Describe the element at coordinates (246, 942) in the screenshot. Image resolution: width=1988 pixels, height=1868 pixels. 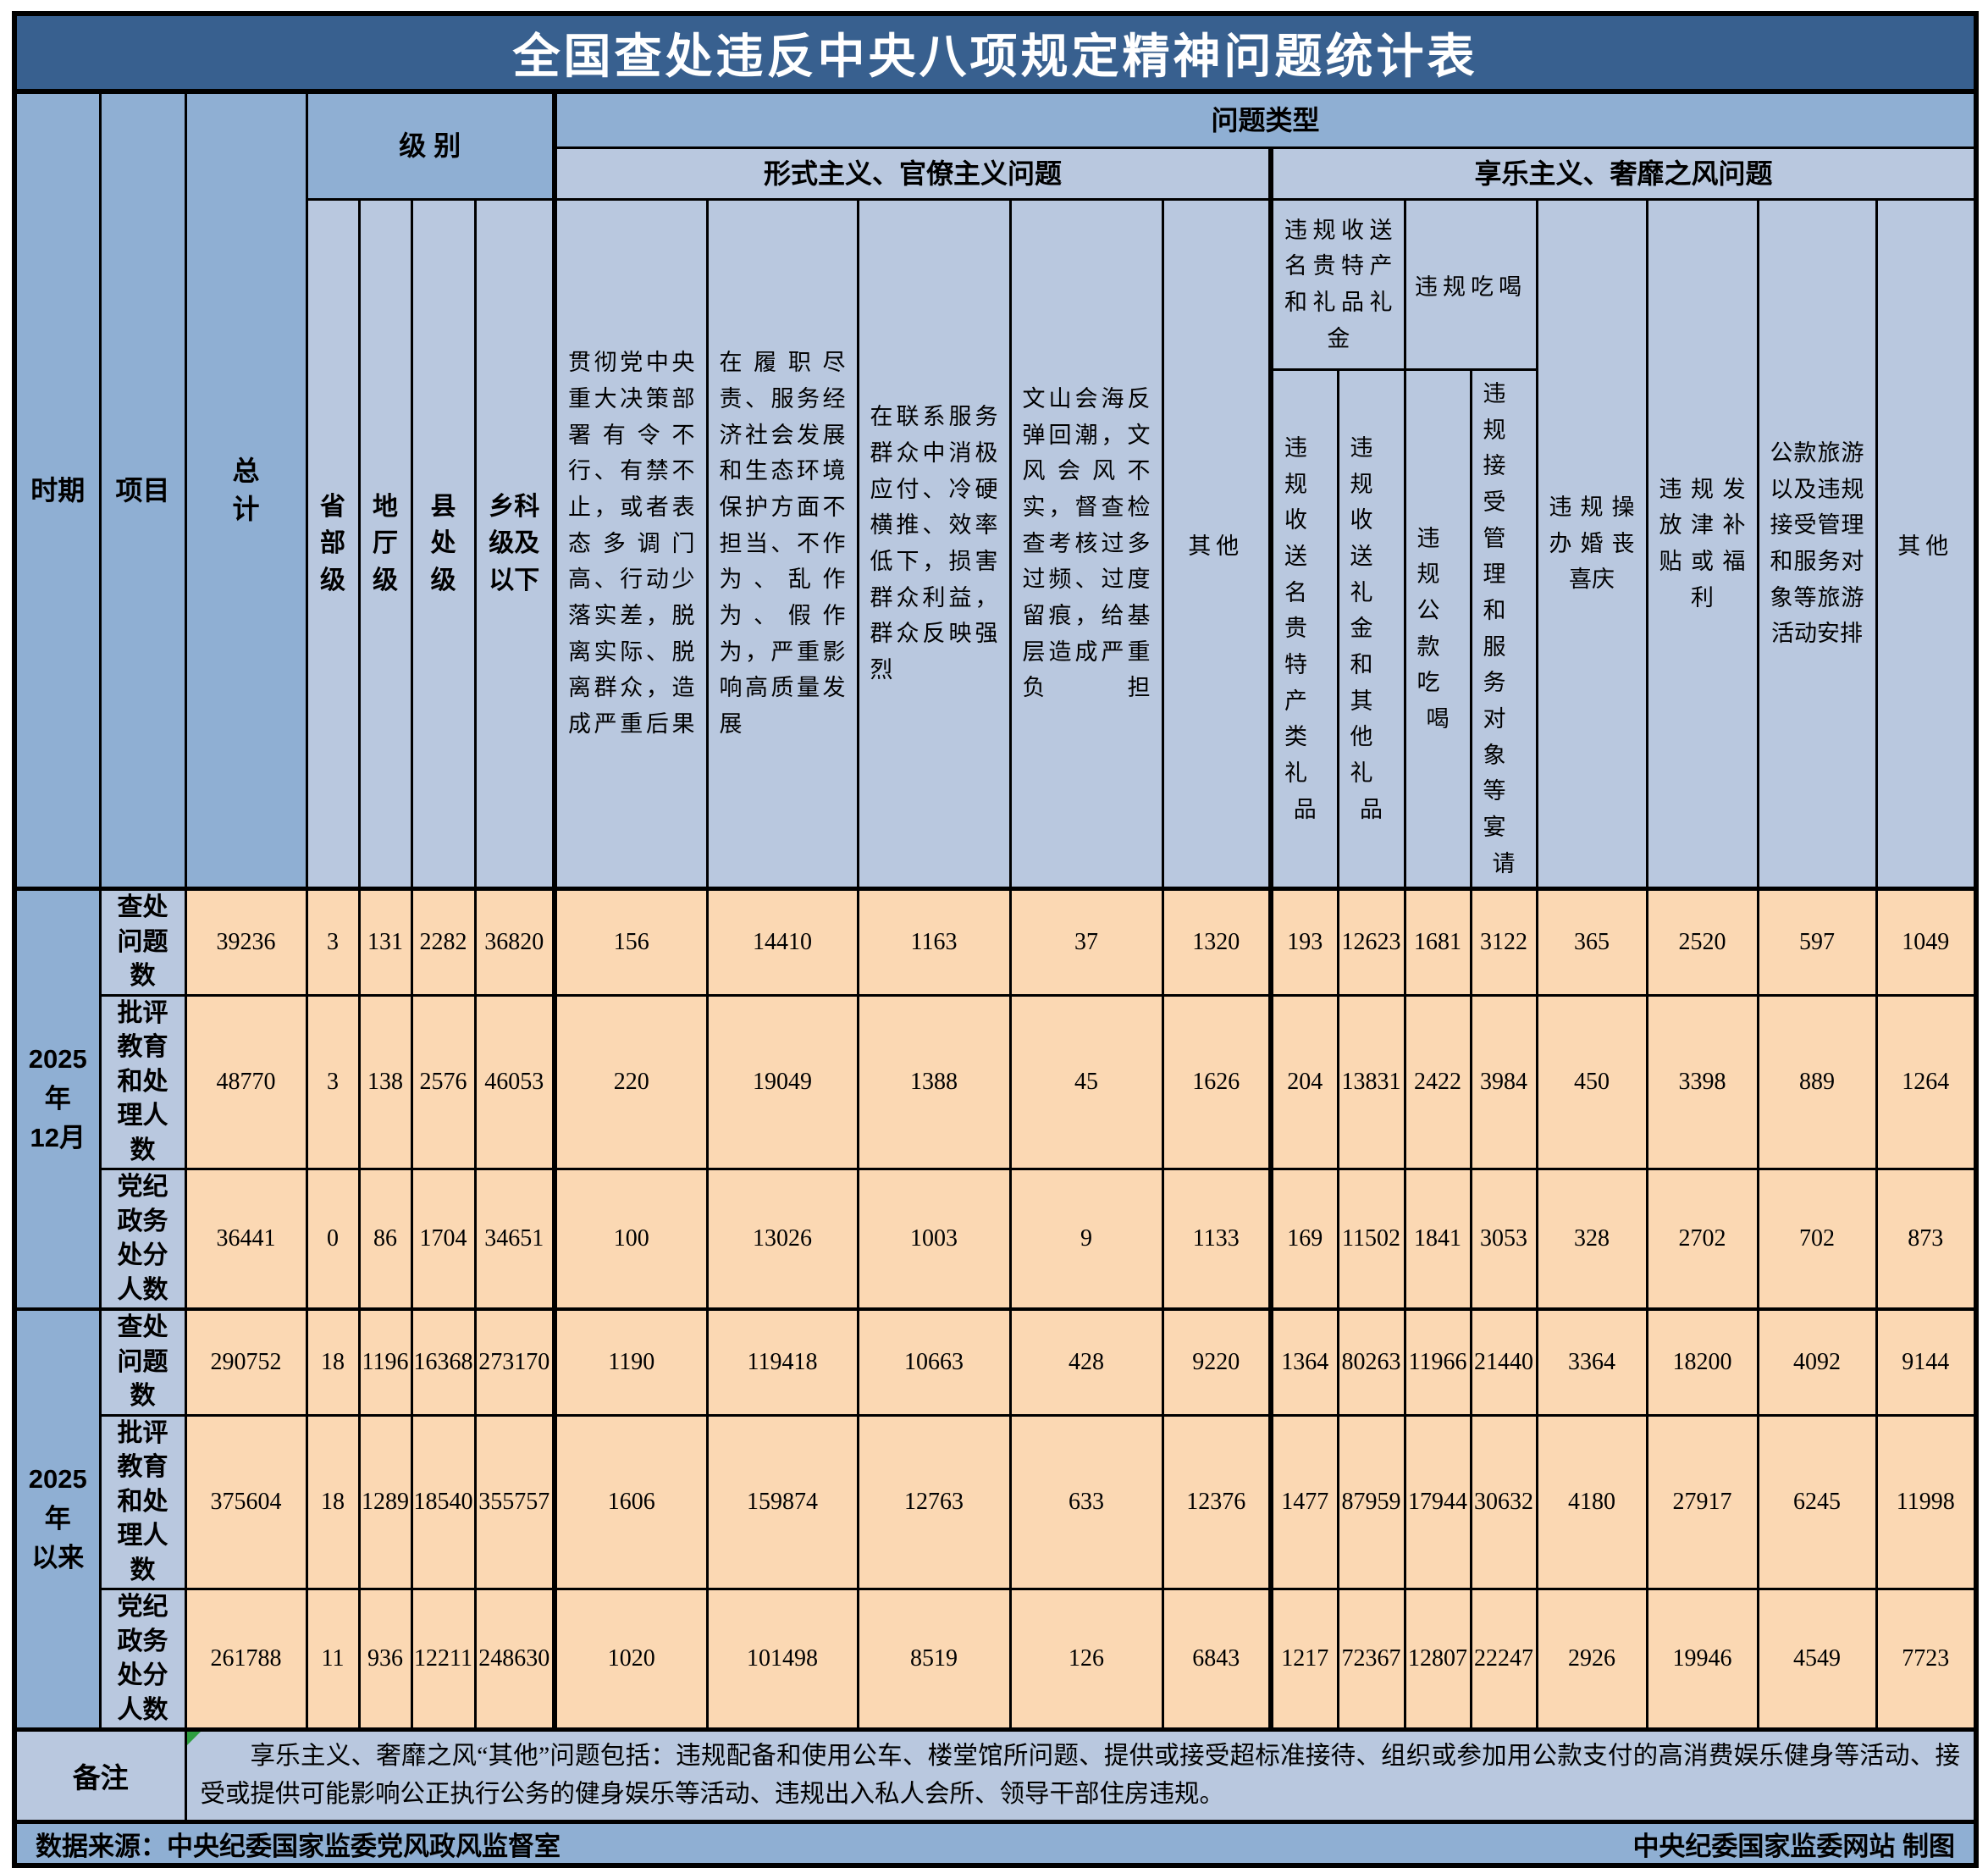
I see `data-cell: 39236` at that location.